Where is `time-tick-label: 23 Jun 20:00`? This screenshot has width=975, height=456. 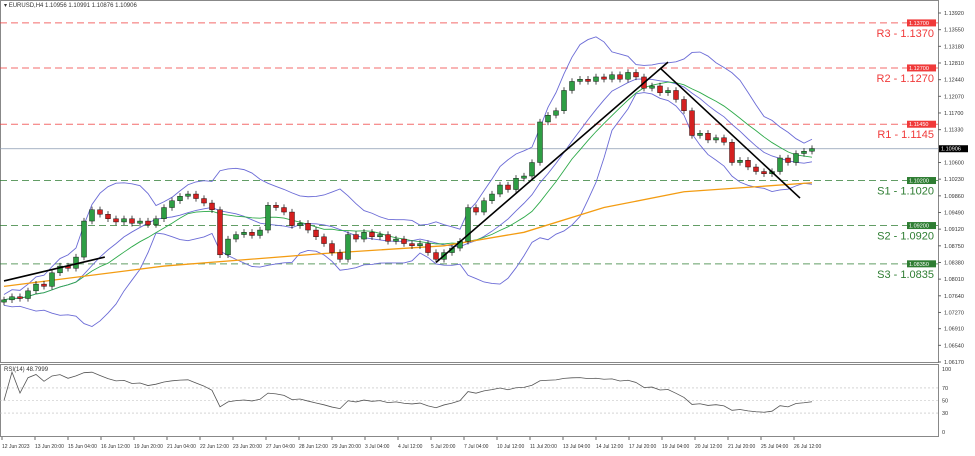
time-tick-label: 23 Jun 20:00 is located at coordinates (247, 447).